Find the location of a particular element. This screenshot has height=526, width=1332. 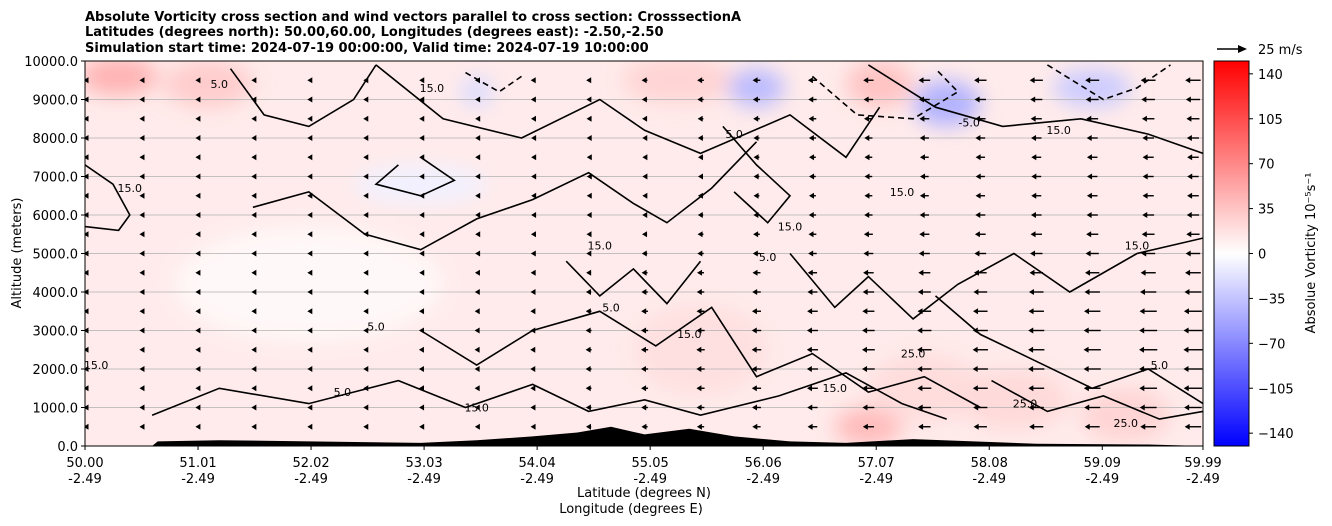

quiver-key-label: 25 m/s is located at coordinates (1280, 50).